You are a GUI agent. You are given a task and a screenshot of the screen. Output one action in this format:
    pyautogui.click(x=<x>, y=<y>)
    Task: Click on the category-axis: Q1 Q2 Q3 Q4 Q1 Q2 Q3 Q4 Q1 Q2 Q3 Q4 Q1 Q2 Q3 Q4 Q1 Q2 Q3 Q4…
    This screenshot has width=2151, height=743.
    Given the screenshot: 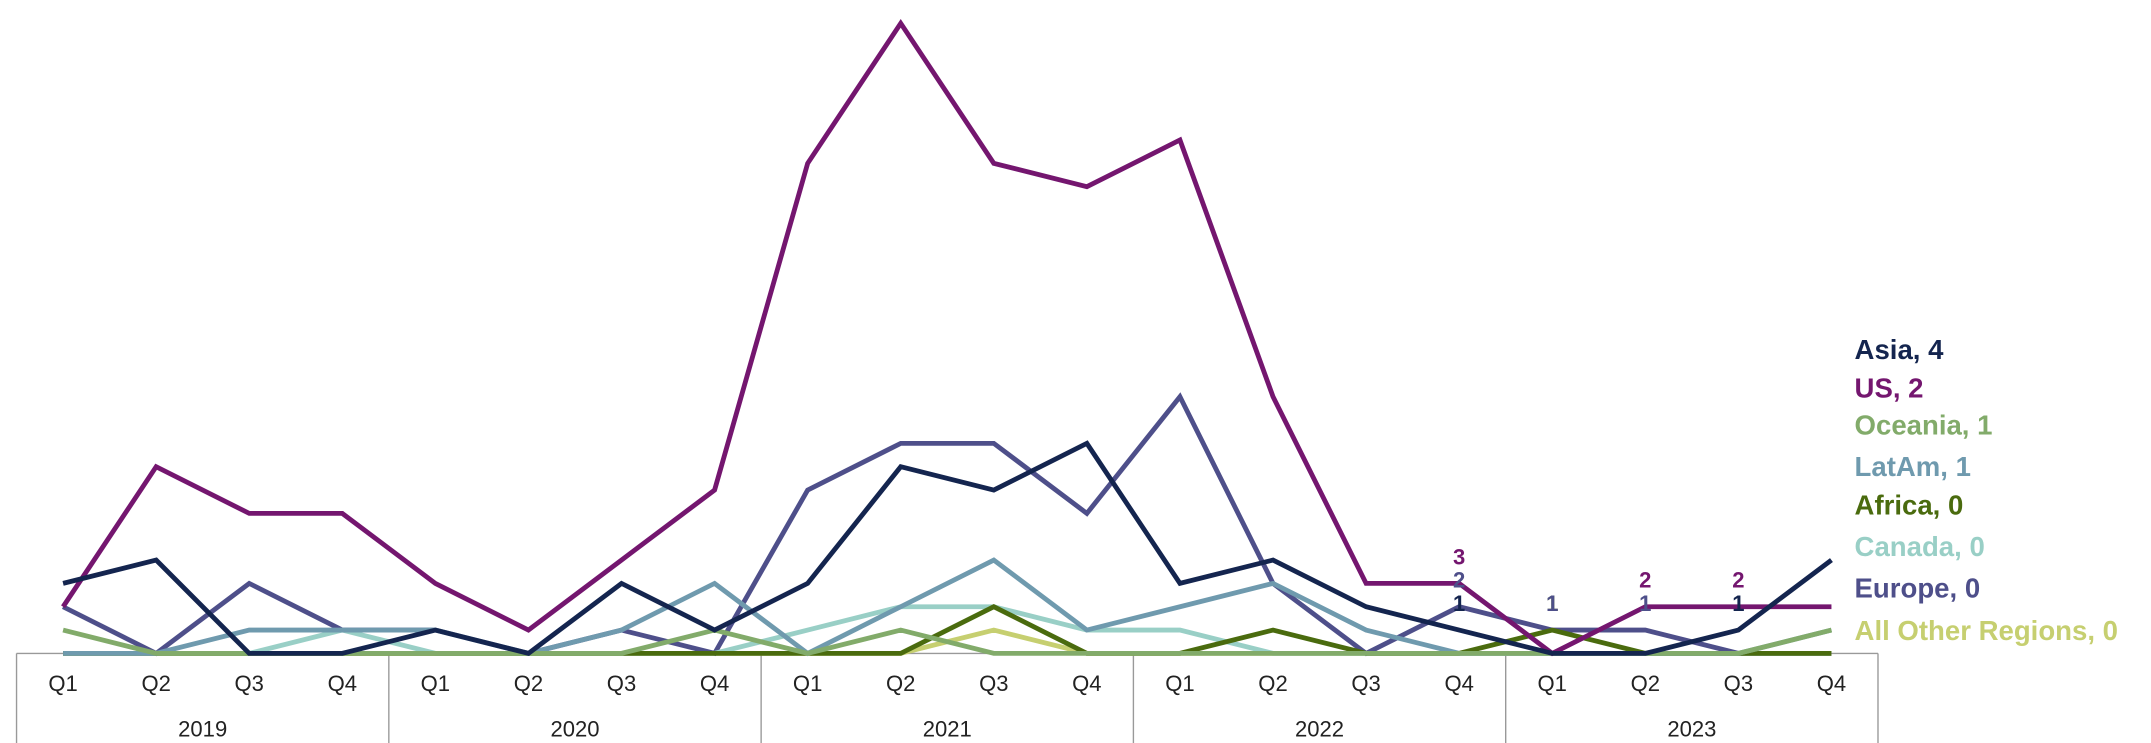 What is the action you would take?
    pyautogui.click(x=947, y=697)
    